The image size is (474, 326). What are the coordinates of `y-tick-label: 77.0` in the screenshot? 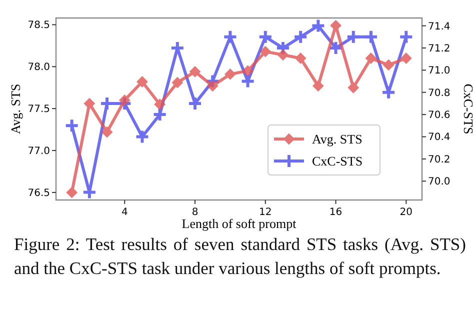 It's located at (39, 152).